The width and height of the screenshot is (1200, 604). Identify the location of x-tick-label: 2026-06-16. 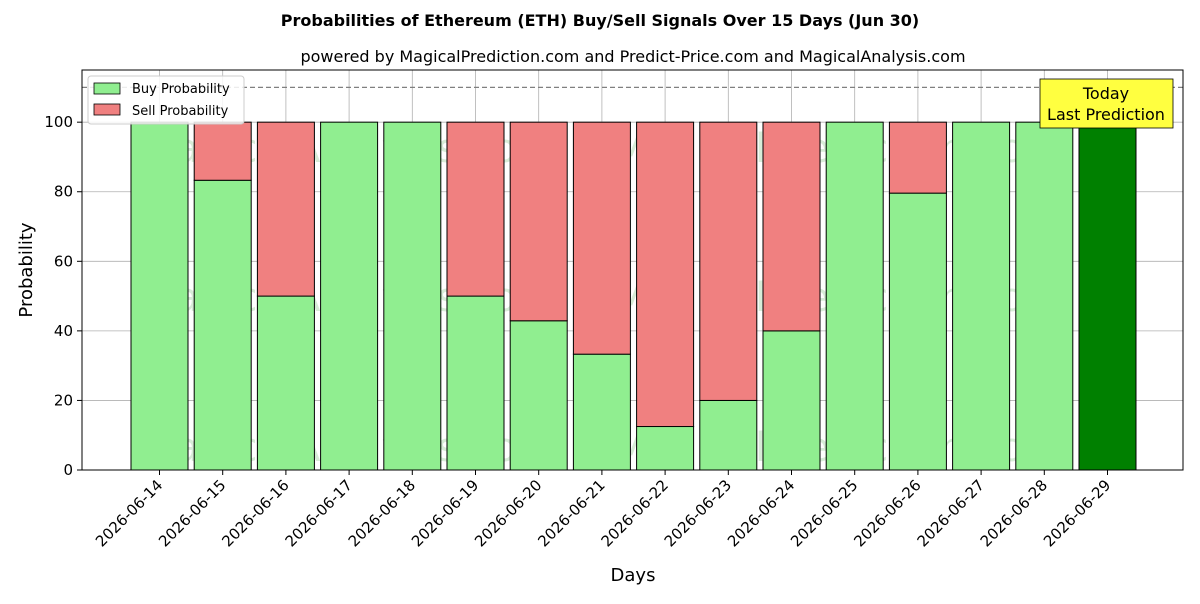
(255, 513).